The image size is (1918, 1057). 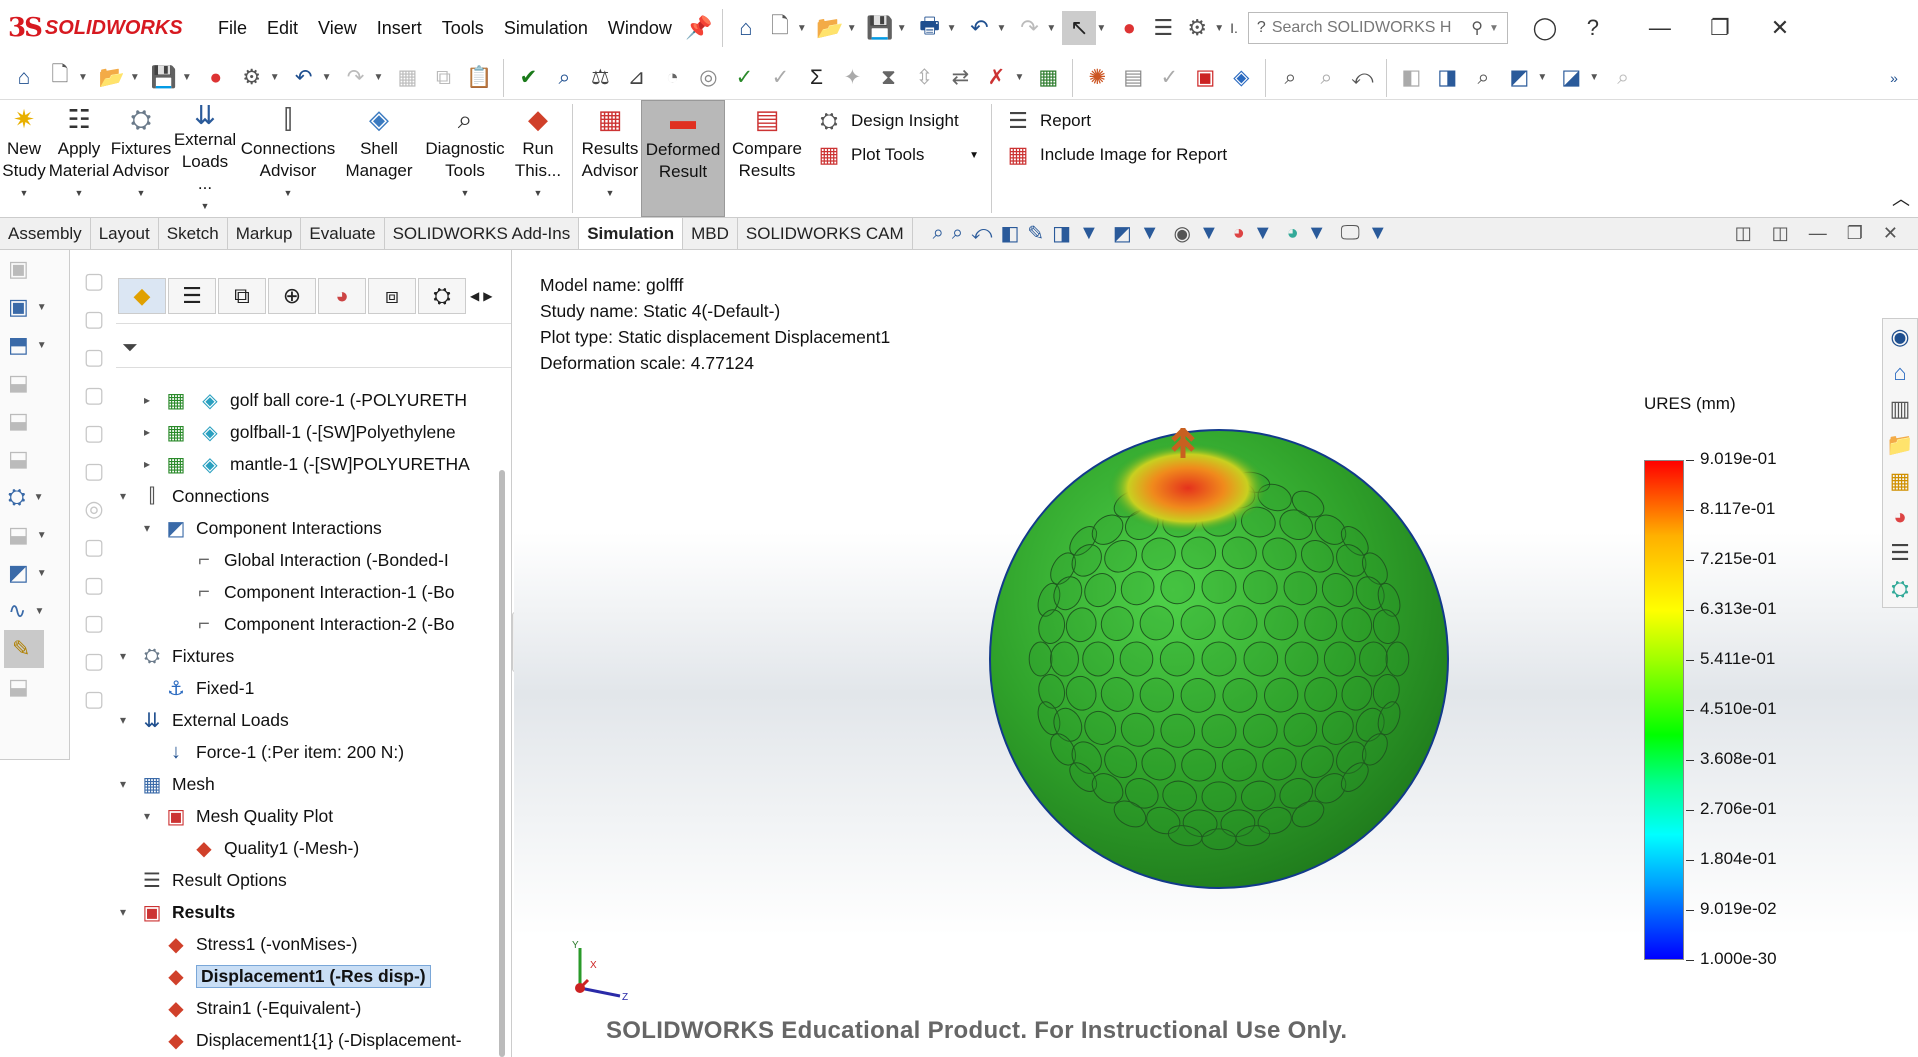 I want to click on file-properties-icon: ☰, so click(x=1163, y=27).